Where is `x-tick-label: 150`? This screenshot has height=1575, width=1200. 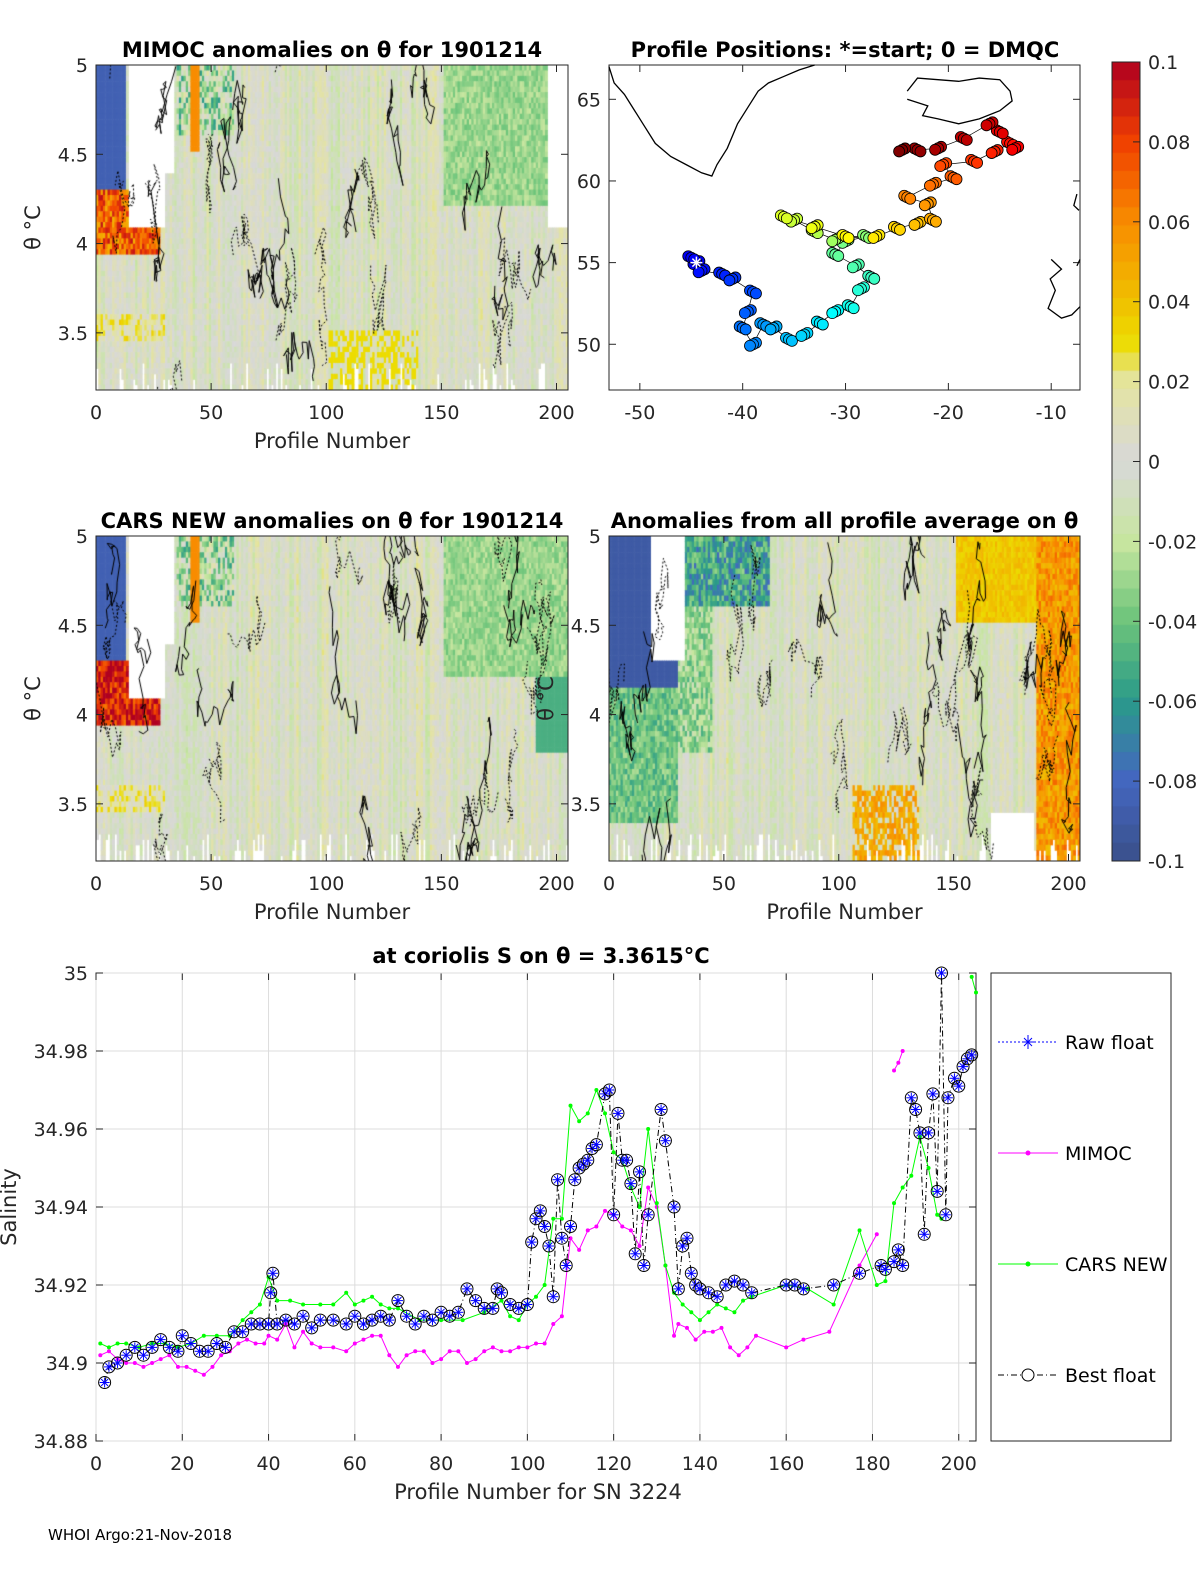 x-tick-label: 150 is located at coordinates (954, 884).